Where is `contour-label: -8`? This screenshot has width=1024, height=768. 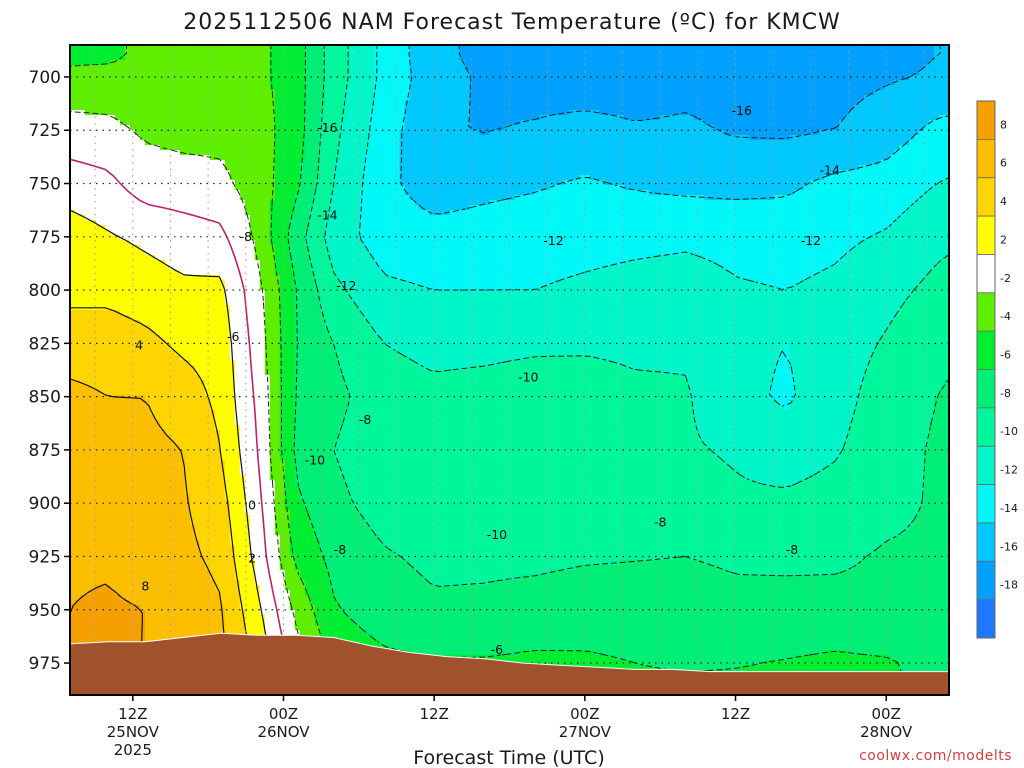 contour-label: -8 is located at coordinates (340, 549).